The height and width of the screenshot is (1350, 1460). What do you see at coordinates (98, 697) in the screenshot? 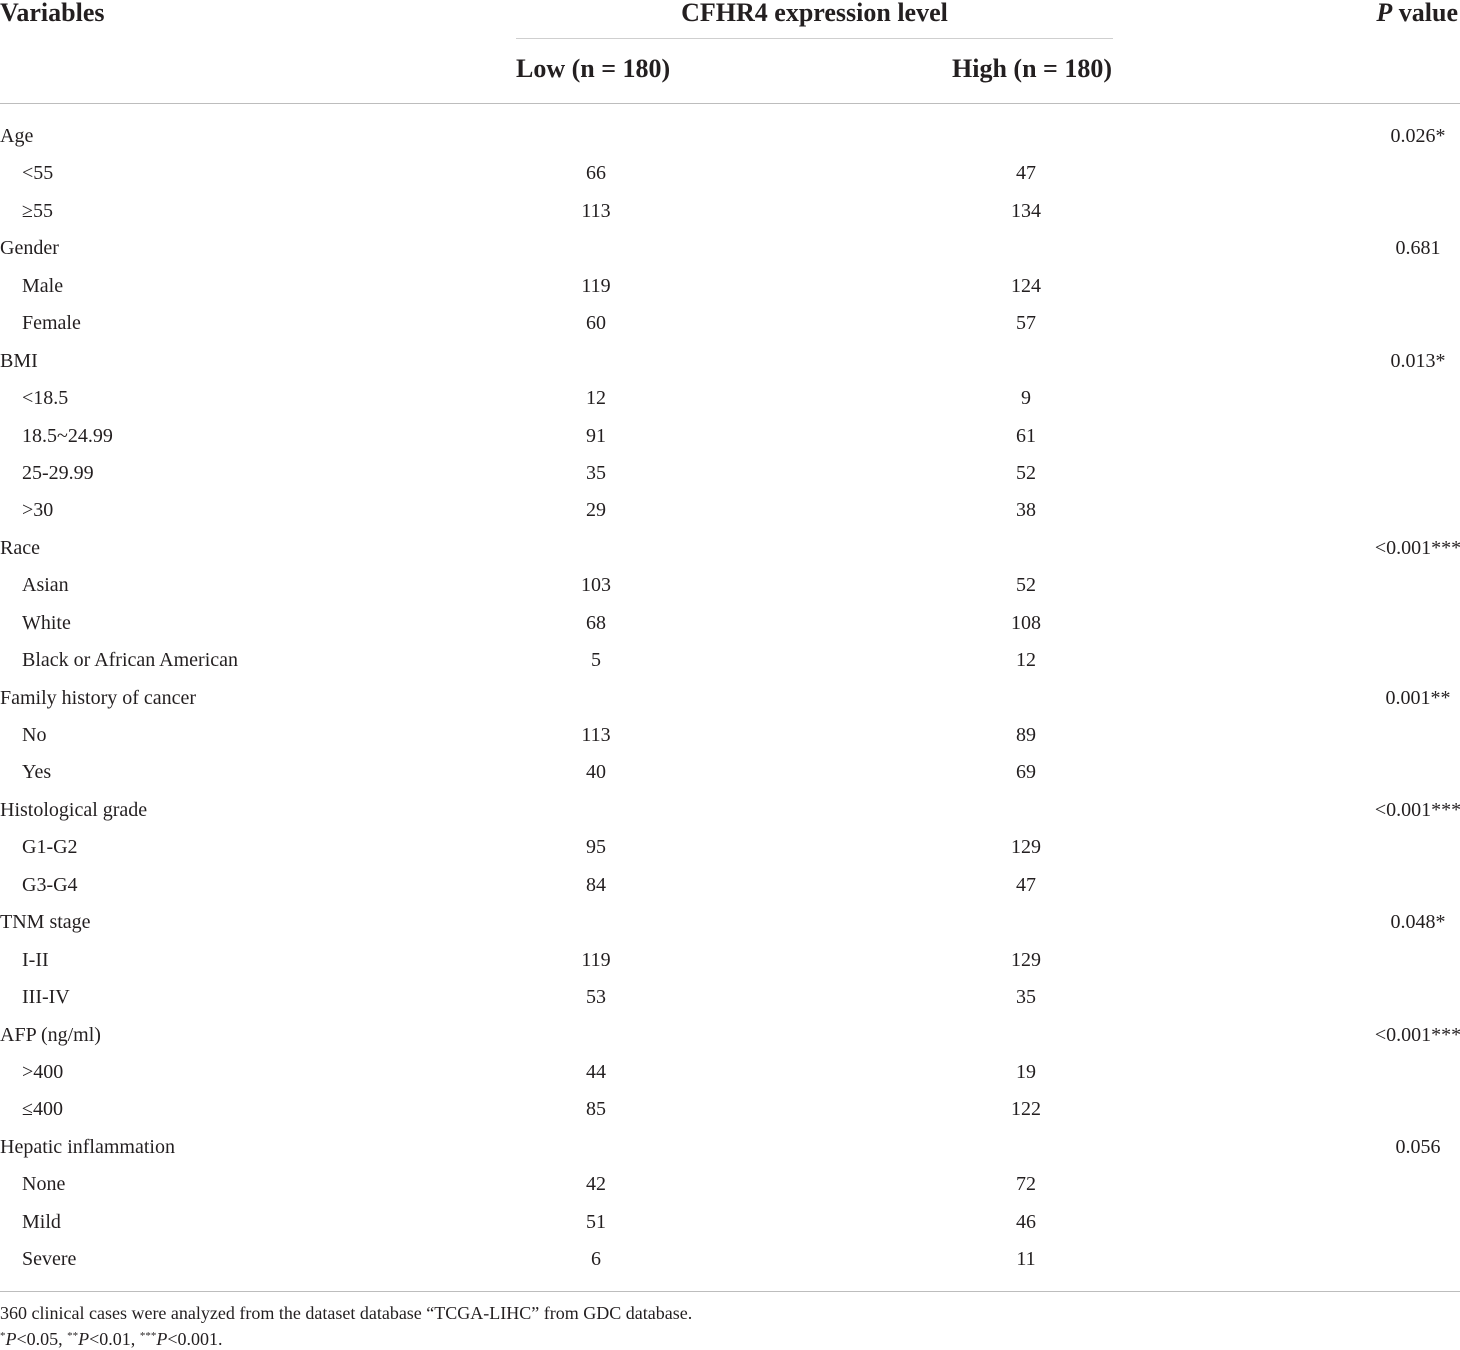
I see `row-label: Family history of cancer` at bounding box center [98, 697].